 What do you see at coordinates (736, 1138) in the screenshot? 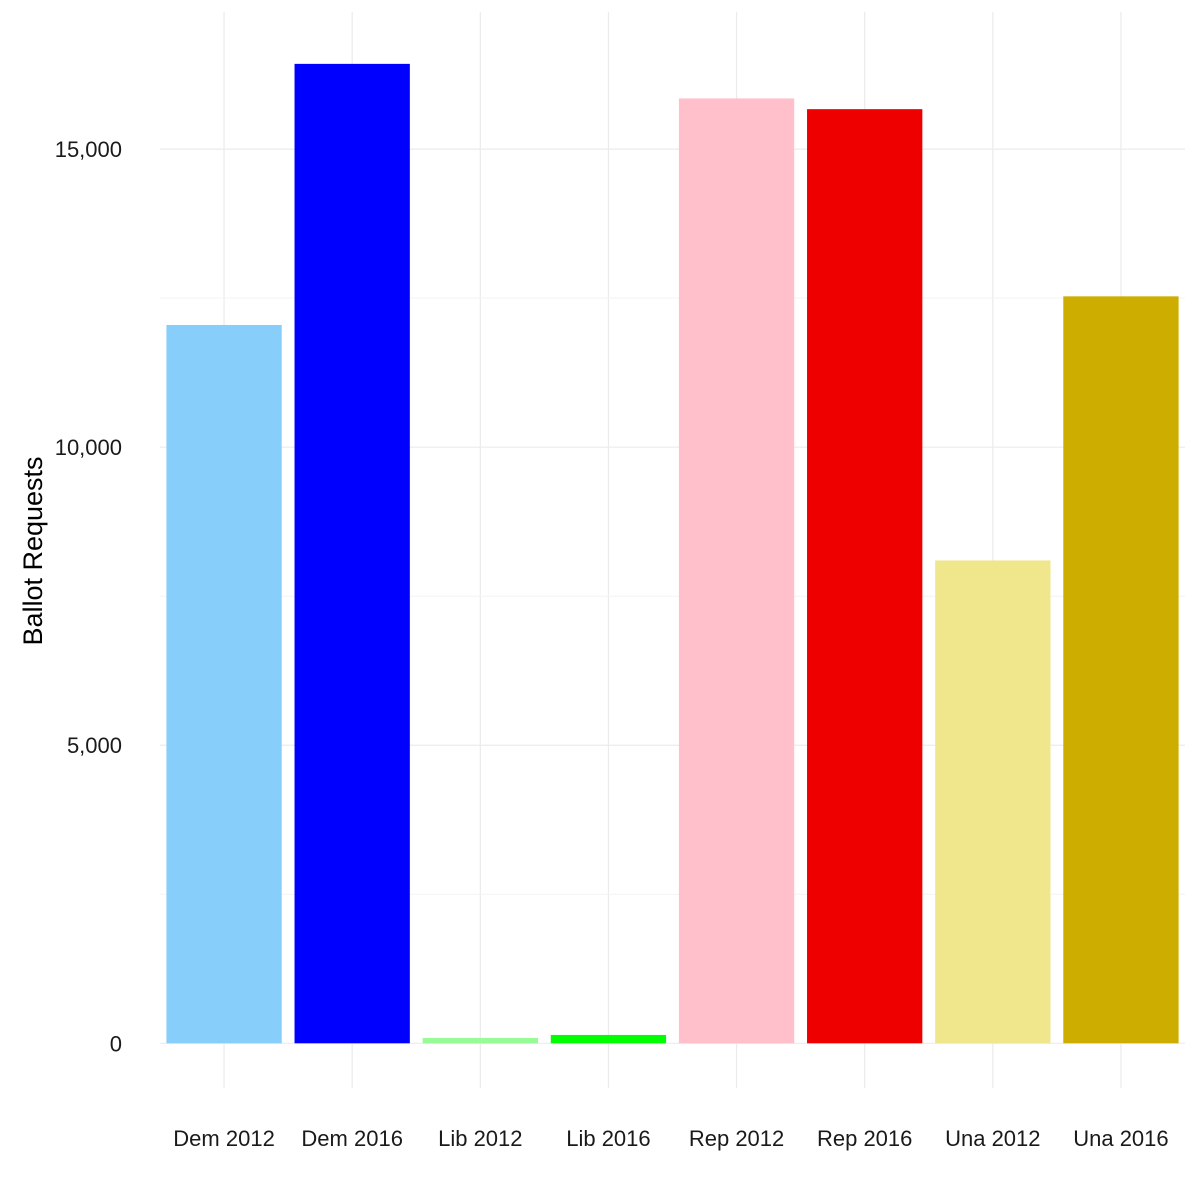
I see `x-tick-label: Rep 2012` at bounding box center [736, 1138].